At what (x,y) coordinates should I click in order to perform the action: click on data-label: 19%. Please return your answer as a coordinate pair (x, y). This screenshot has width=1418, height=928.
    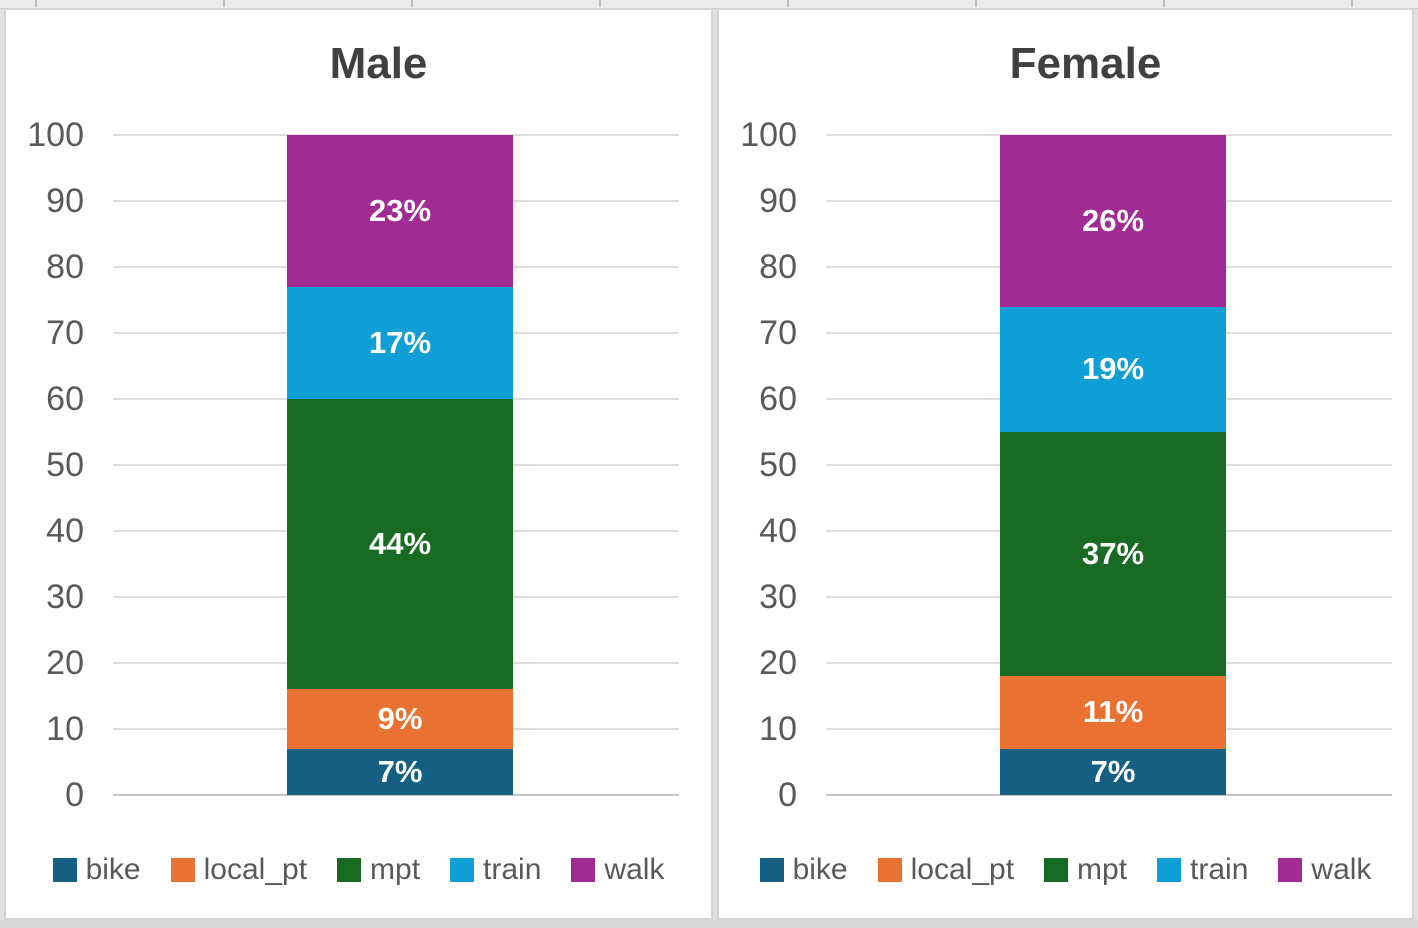
    Looking at the image, I should click on (1113, 369).